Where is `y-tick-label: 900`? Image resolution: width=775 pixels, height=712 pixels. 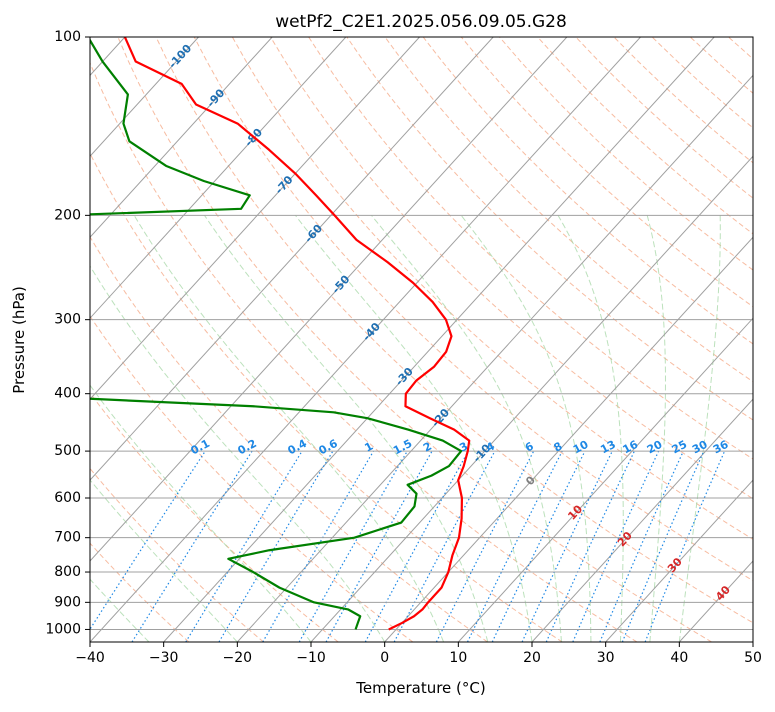
y-tick-label: 900 is located at coordinates (67, 602).